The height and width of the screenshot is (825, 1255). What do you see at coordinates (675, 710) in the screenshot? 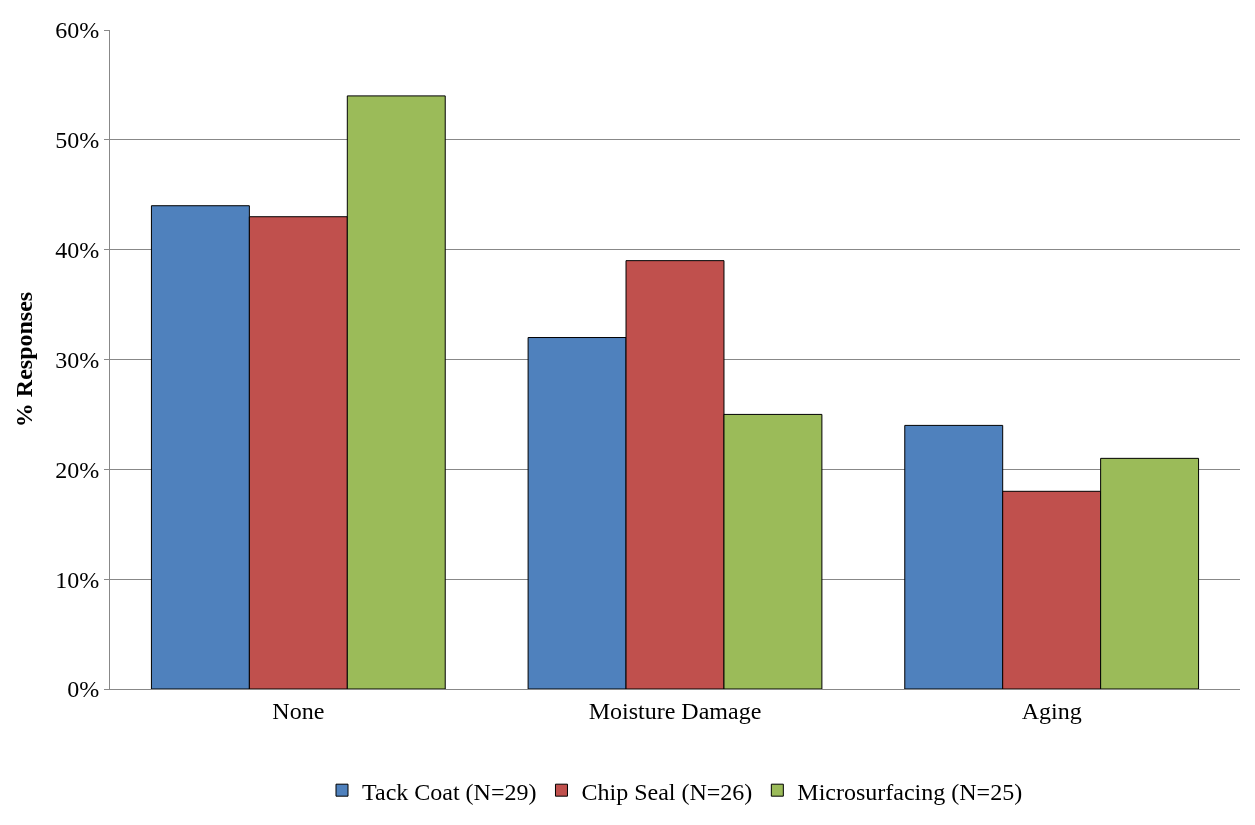
I see `x-tick-label: Moisture Damage` at bounding box center [675, 710].